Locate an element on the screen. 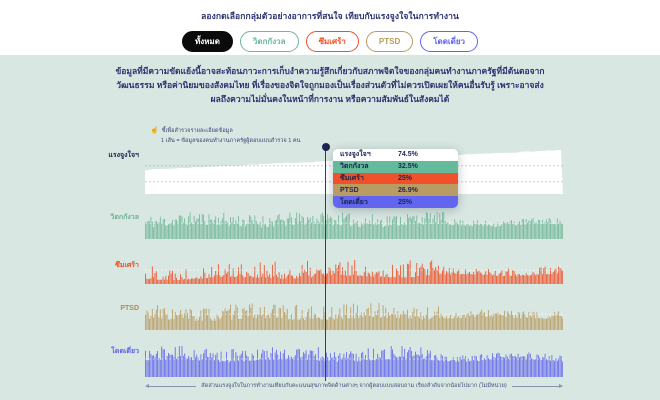 The width and height of the screenshot is (660, 400). row-label-depression: ซึมเศร้า is located at coordinates (127, 265).